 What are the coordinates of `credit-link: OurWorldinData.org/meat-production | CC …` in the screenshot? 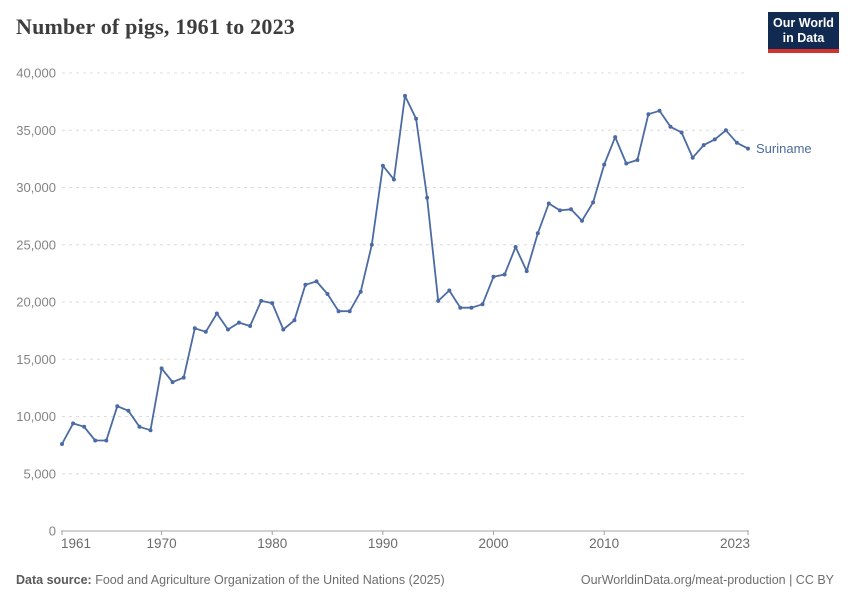 It's located at (707, 580).